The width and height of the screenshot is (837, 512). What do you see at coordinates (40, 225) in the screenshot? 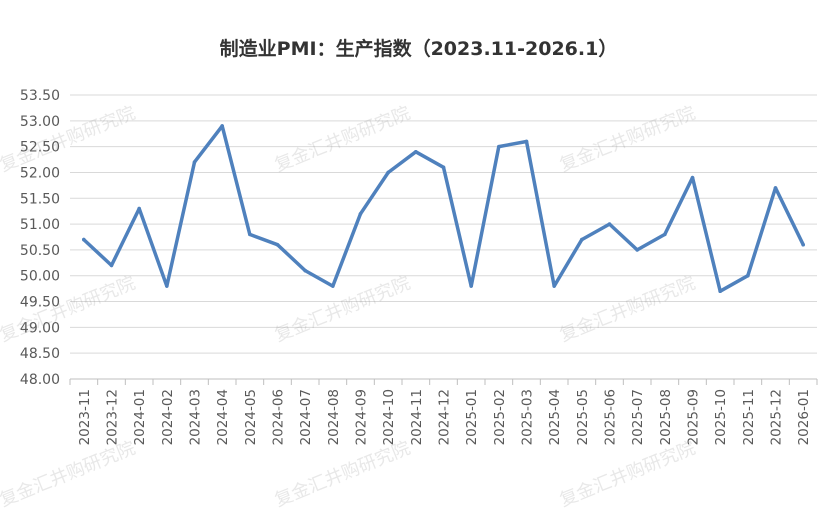
I see `y-tick-label: 51.00` at bounding box center [40, 225].